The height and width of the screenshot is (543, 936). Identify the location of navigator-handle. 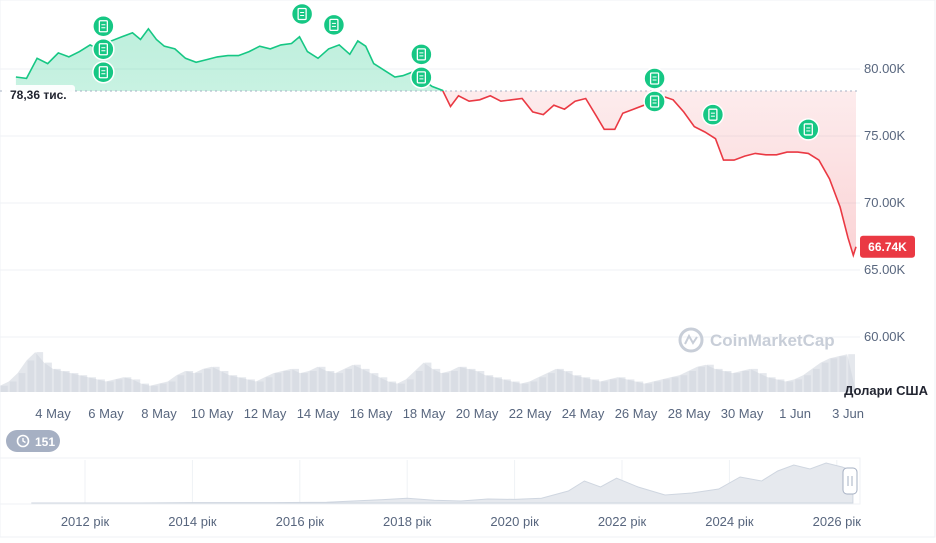
(850, 481).